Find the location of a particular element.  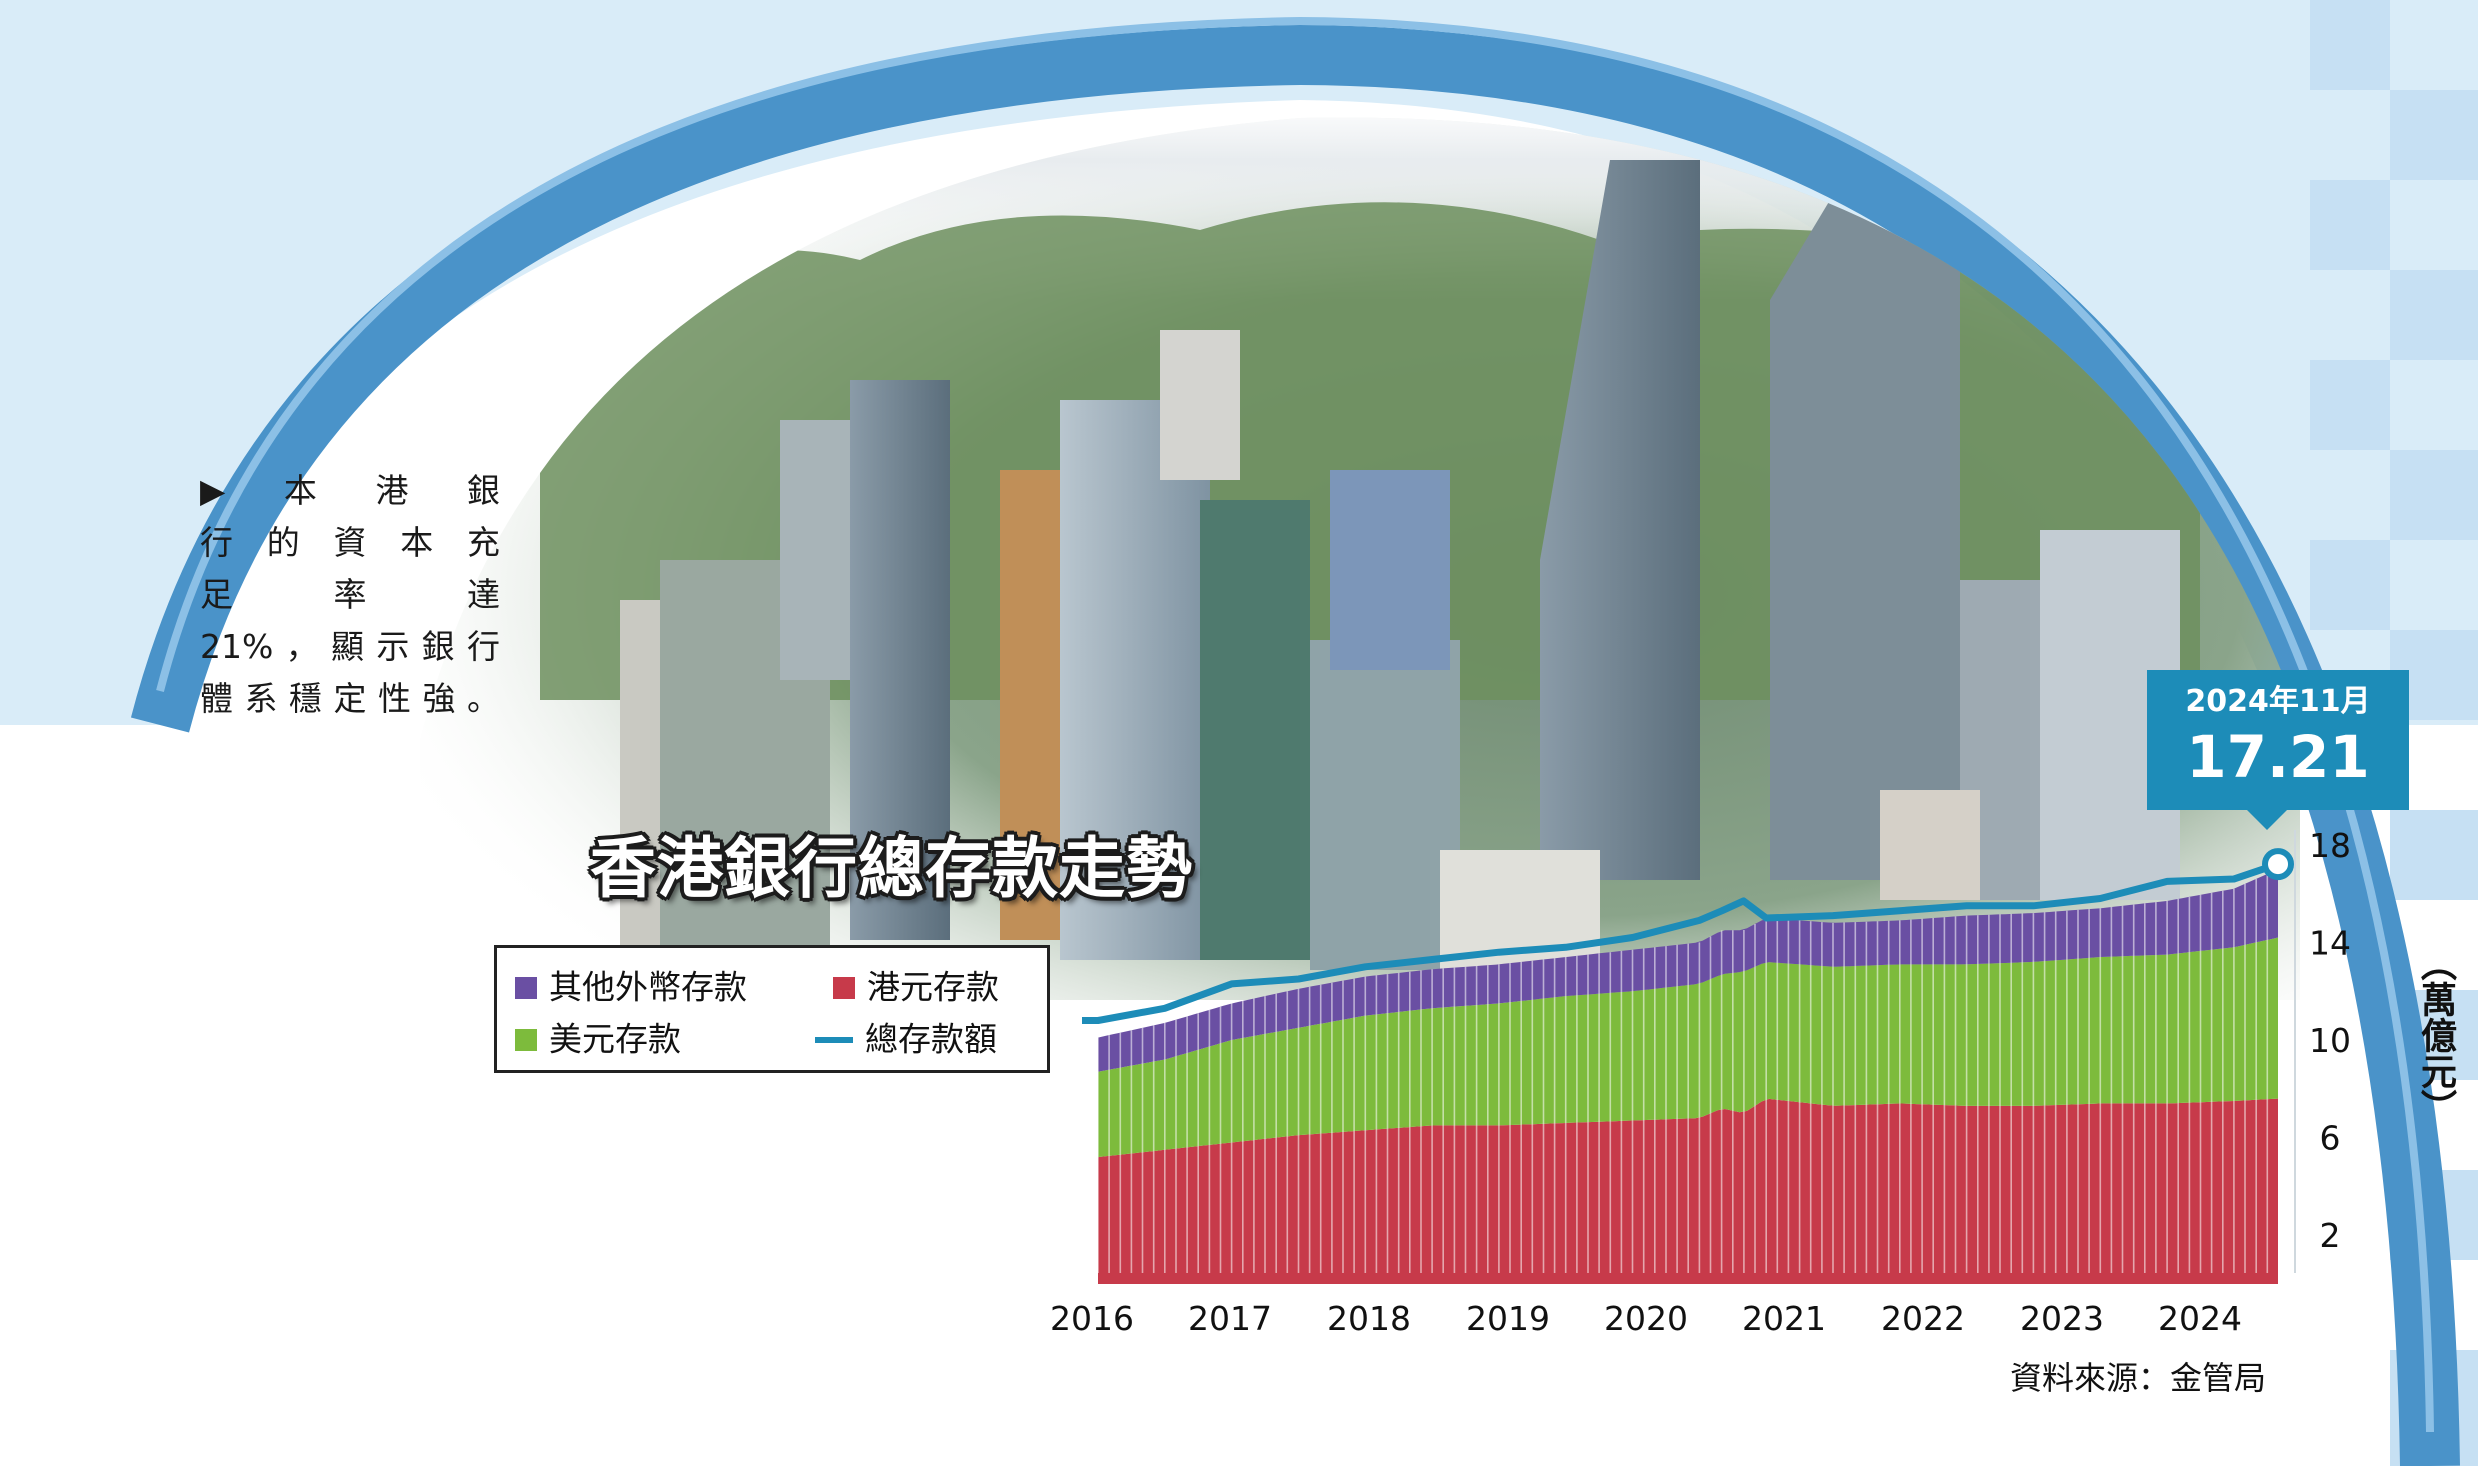

legend-label: 美元存款 is located at coordinates (615, 1039).